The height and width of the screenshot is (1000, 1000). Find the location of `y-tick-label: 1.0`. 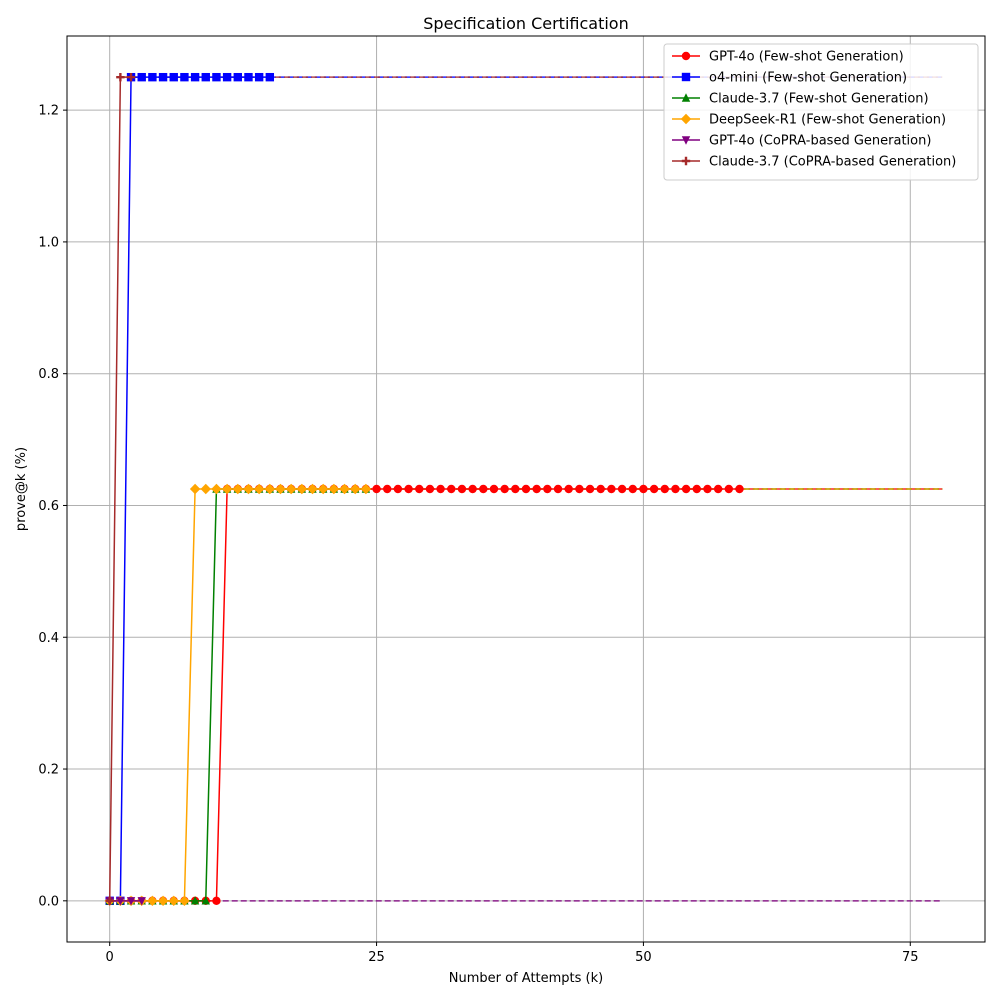

y-tick-label: 1.0 is located at coordinates (48, 242).